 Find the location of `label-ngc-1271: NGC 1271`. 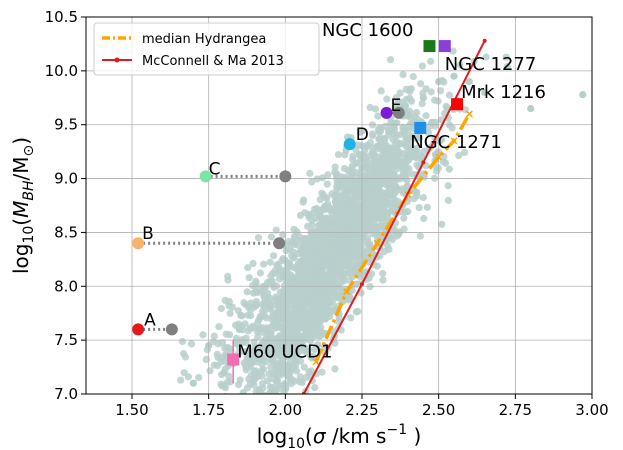

label-ngc-1271: NGC 1271 is located at coordinates (456, 142).